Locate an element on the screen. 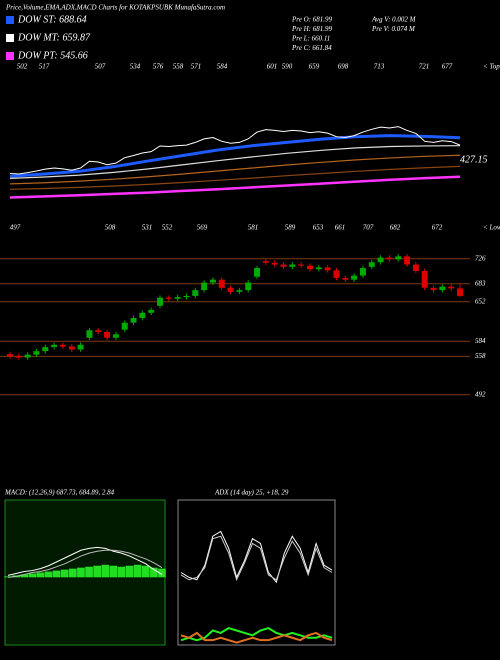 The height and width of the screenshot is (660, 500). info-text: Pre C: 661.84 is located at coordinates (311, 48).